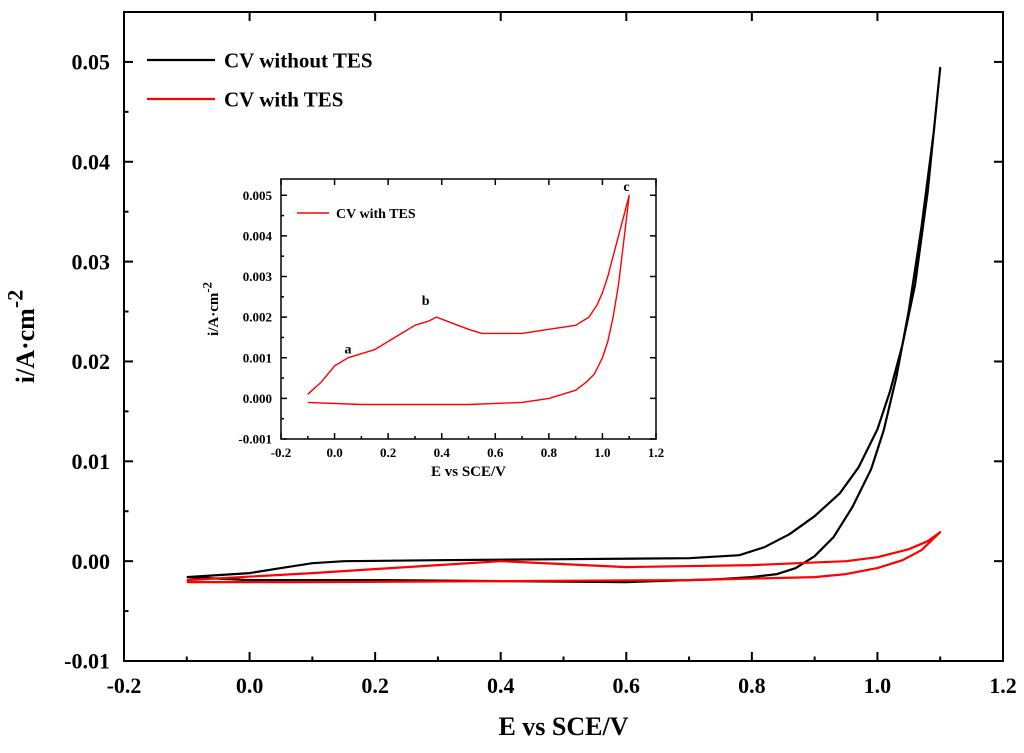 The width and height of the screenshot is (1024, 753). What do you see at coordinates (258, 276) in the screenshot?
I see `inset-y-tick-label: 0.003` at bounding box center [258, 276].